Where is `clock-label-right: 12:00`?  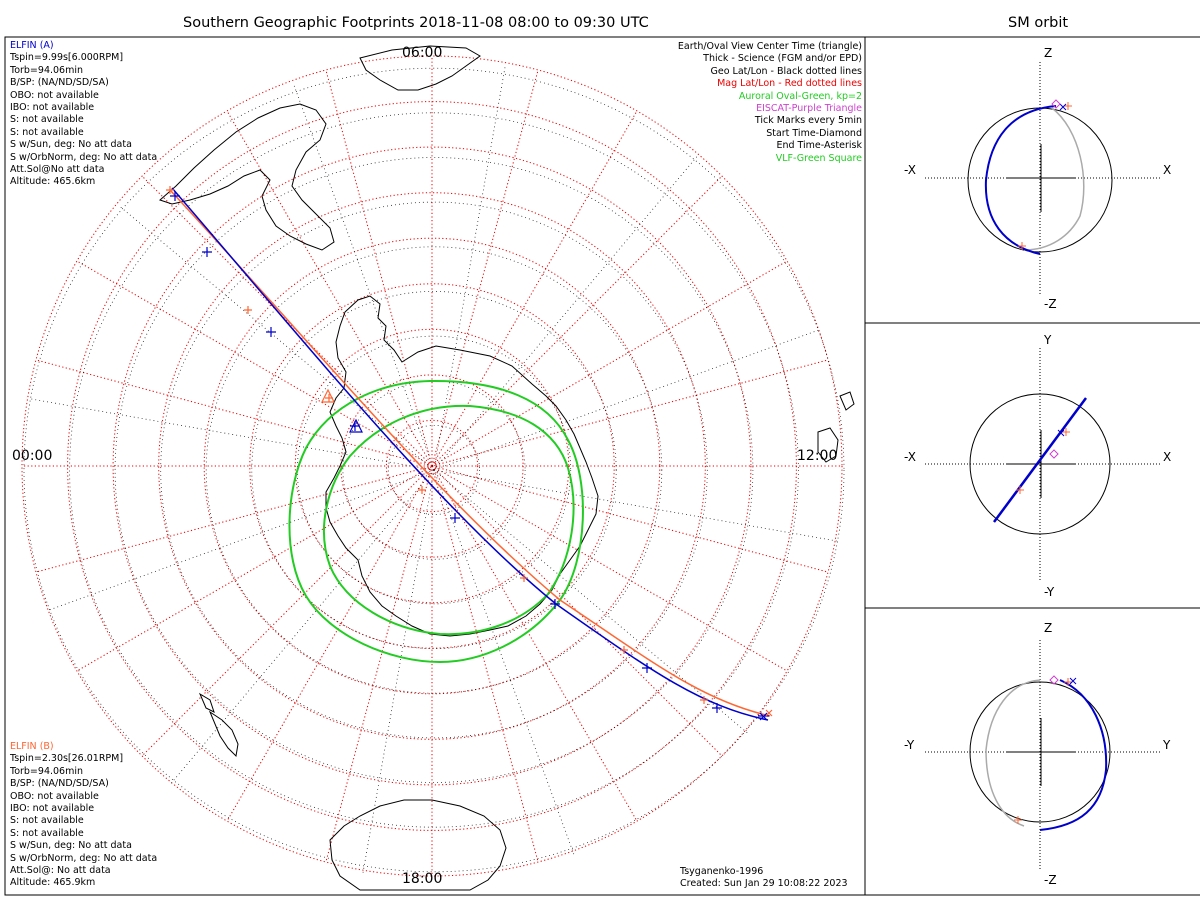
clock-label-right: 12:00 is located at coordinates (817, 456).